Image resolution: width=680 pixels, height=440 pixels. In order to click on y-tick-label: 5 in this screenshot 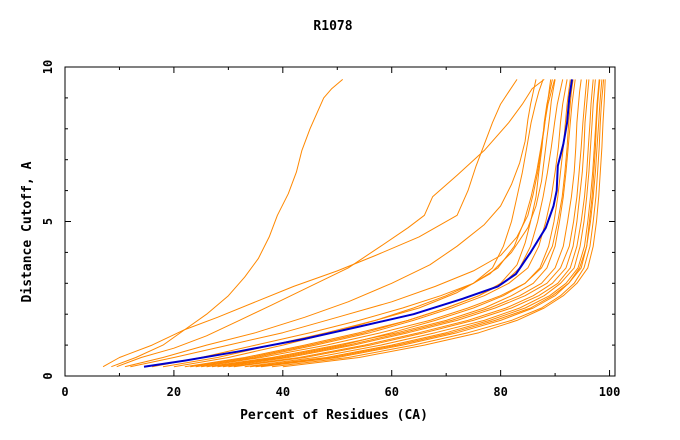, I will do `click(48, 221)`.